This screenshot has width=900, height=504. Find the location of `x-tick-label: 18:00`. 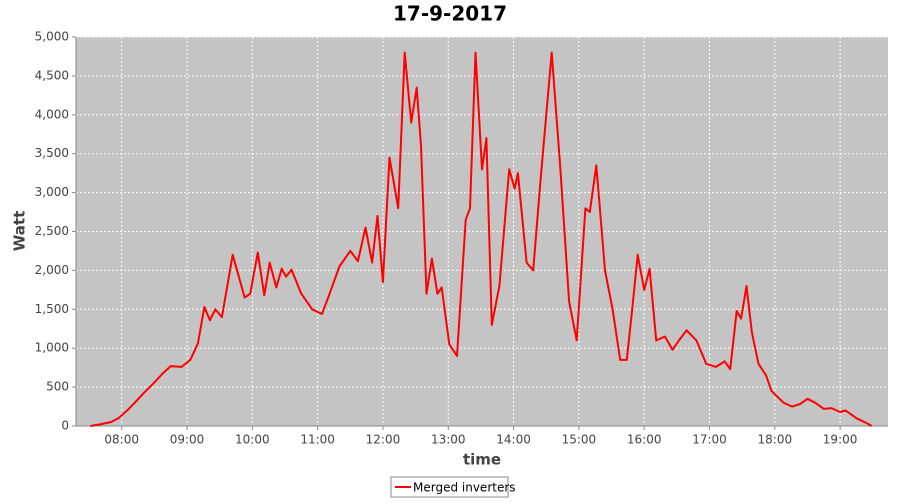

x-tick-label: 18:00 is located at coordinates (775, 440).